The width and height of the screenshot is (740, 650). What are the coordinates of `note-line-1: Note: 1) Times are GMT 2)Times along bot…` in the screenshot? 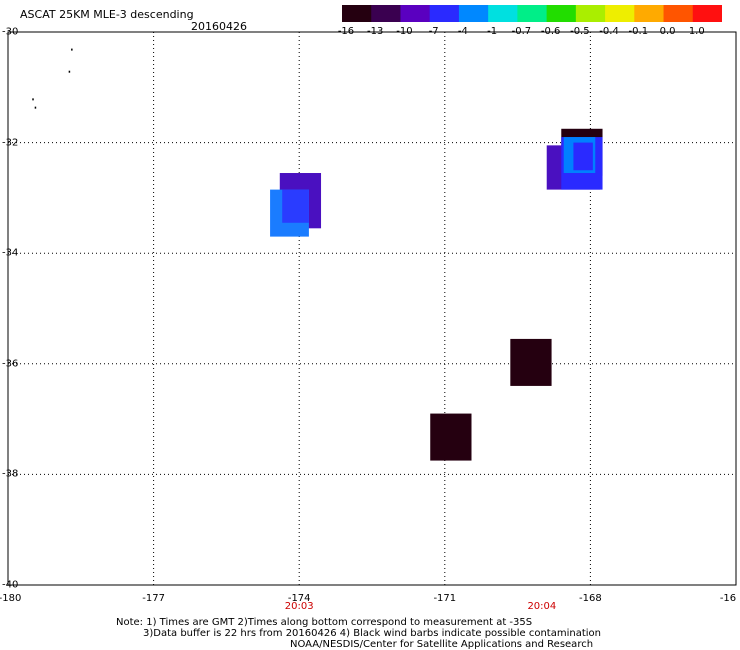 It's located at (324, 622).